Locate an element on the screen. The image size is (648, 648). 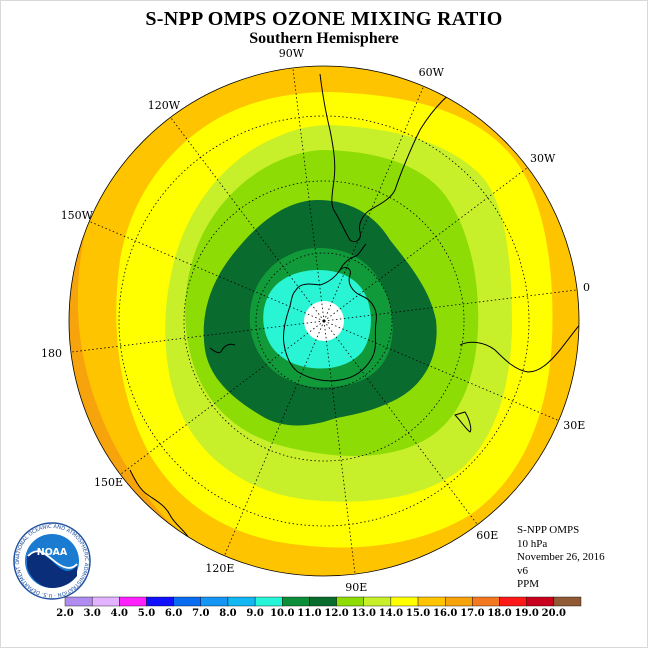
legend-tick-label: 12.0 is located at coordinates (336, 613).